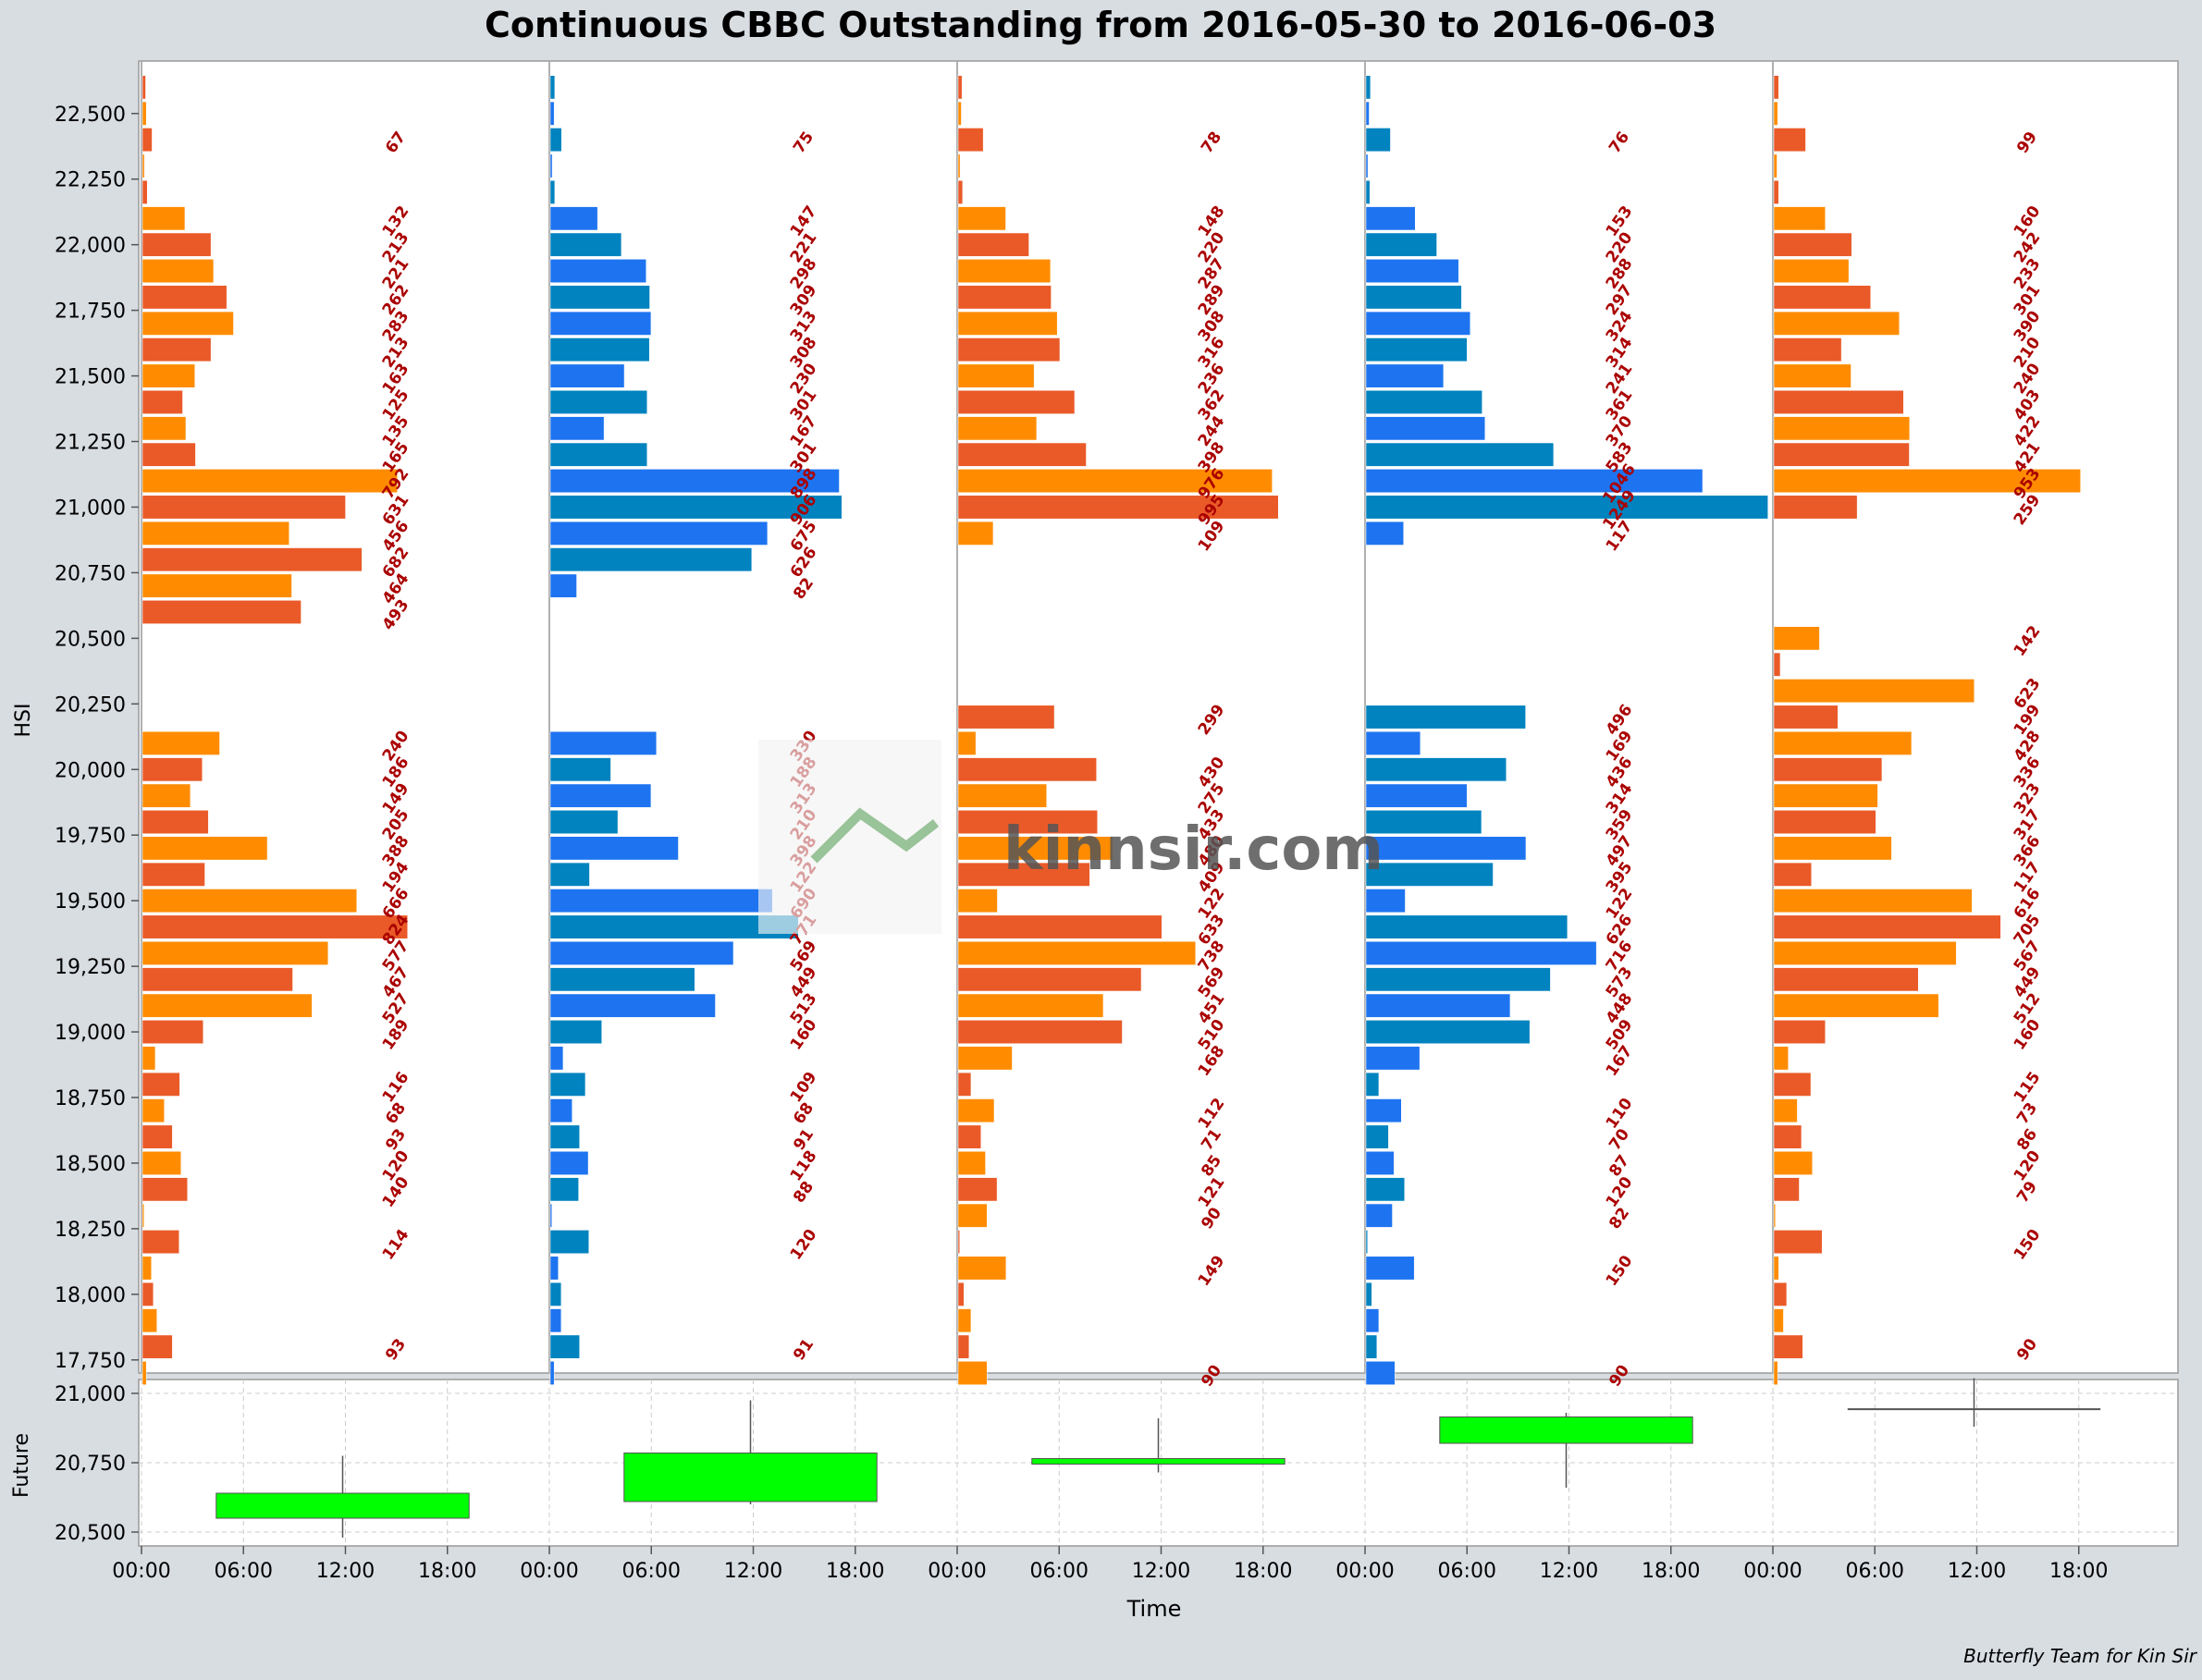 This screenshot has height=1680, width=2202. I want to click on watermark: kinnsir.com, so click(1071, 837).